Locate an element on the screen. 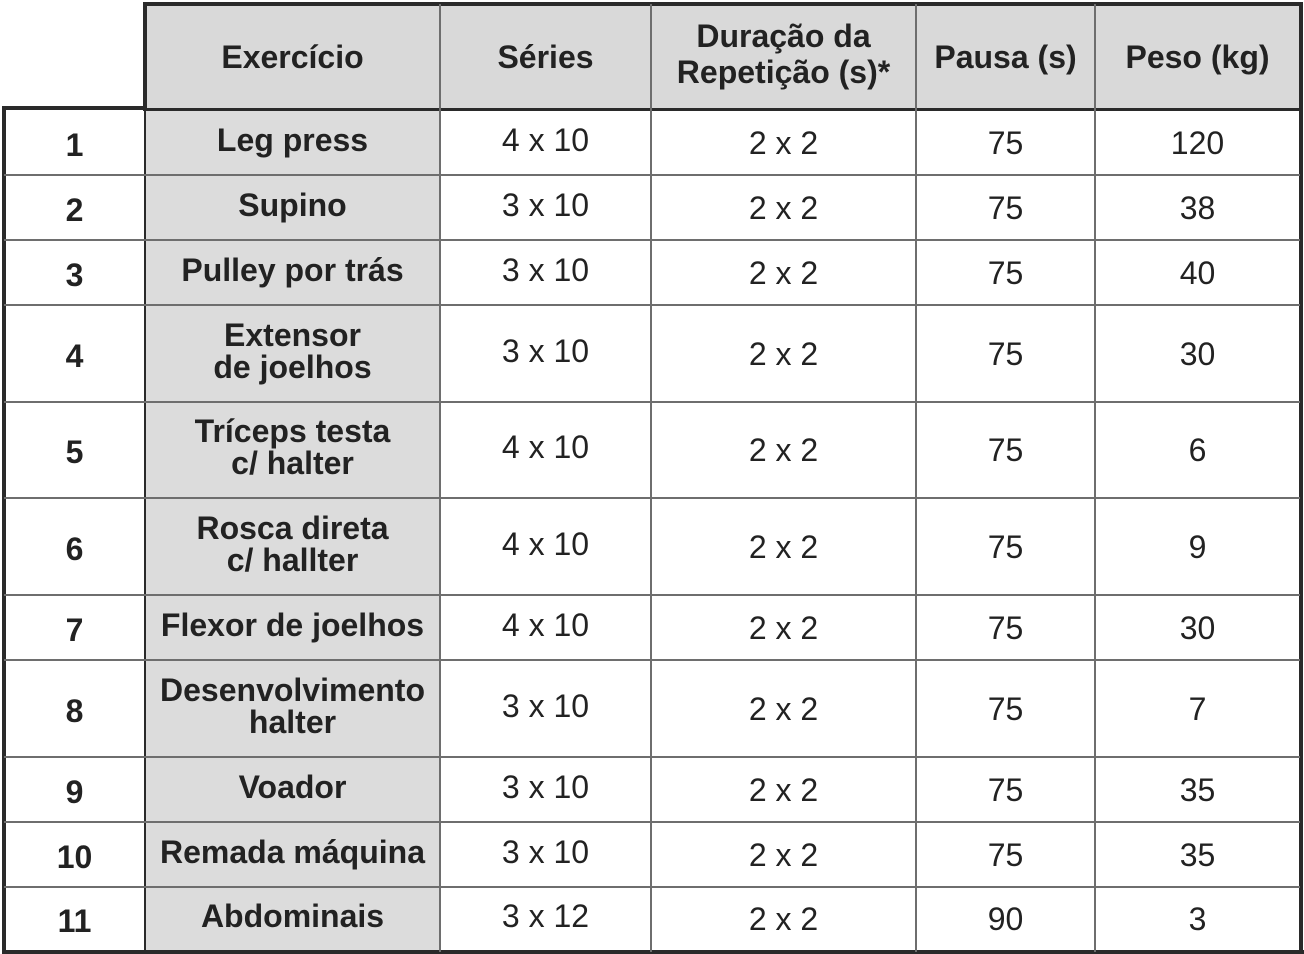 This screenshot has width=1304, height=954. pause-cell: 90 is located at coordinates (1005, 918).